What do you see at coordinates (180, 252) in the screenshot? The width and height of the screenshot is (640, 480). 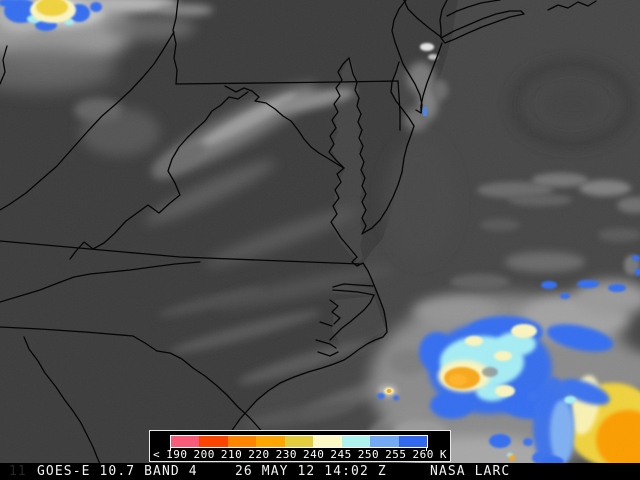 I see `border-va-nc` at bounding box center [180, 252].